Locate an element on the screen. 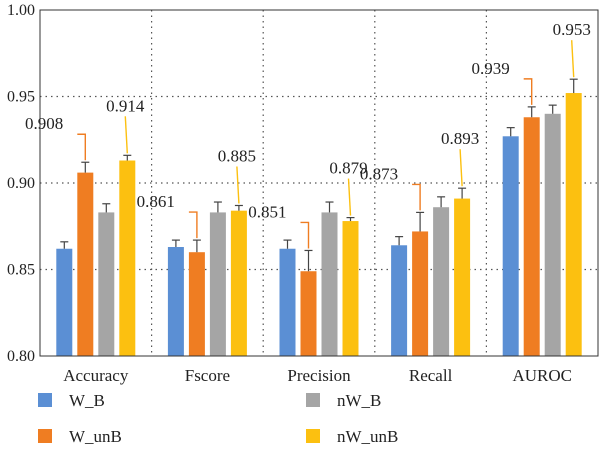  data-label: 0.908 is located at coordinates (44, 123).